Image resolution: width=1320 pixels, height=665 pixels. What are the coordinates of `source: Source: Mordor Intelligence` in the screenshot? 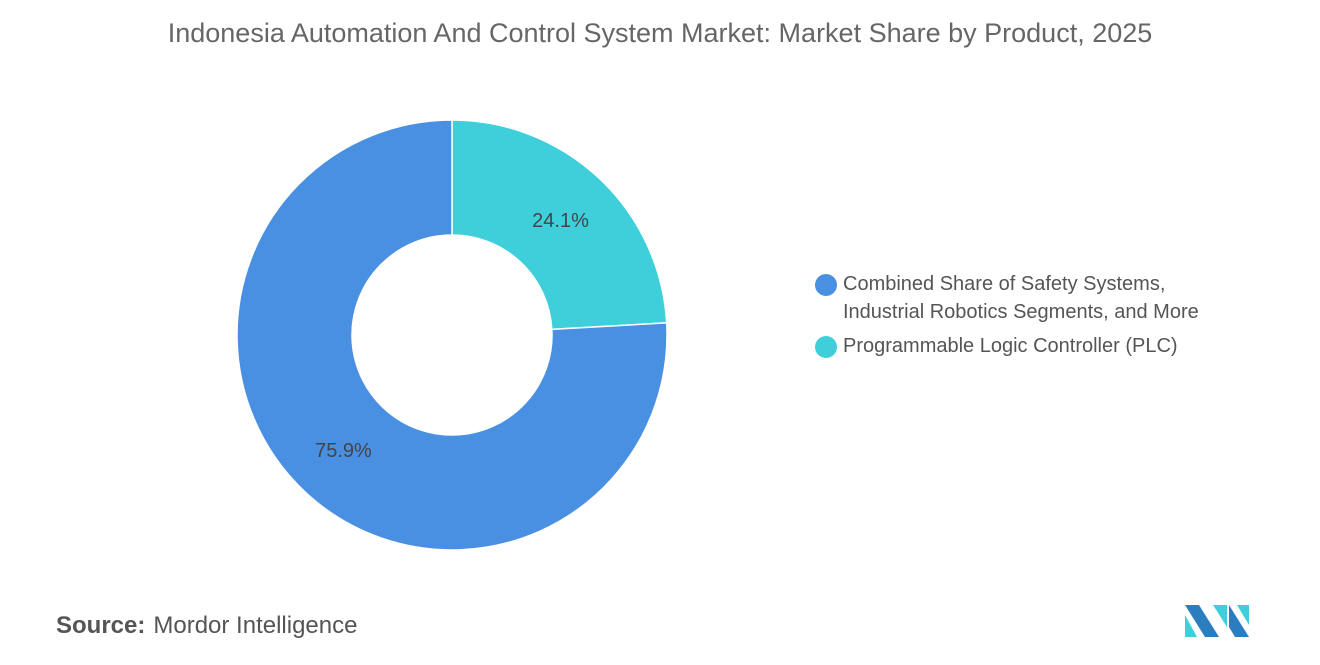 It's located at (206, 626).